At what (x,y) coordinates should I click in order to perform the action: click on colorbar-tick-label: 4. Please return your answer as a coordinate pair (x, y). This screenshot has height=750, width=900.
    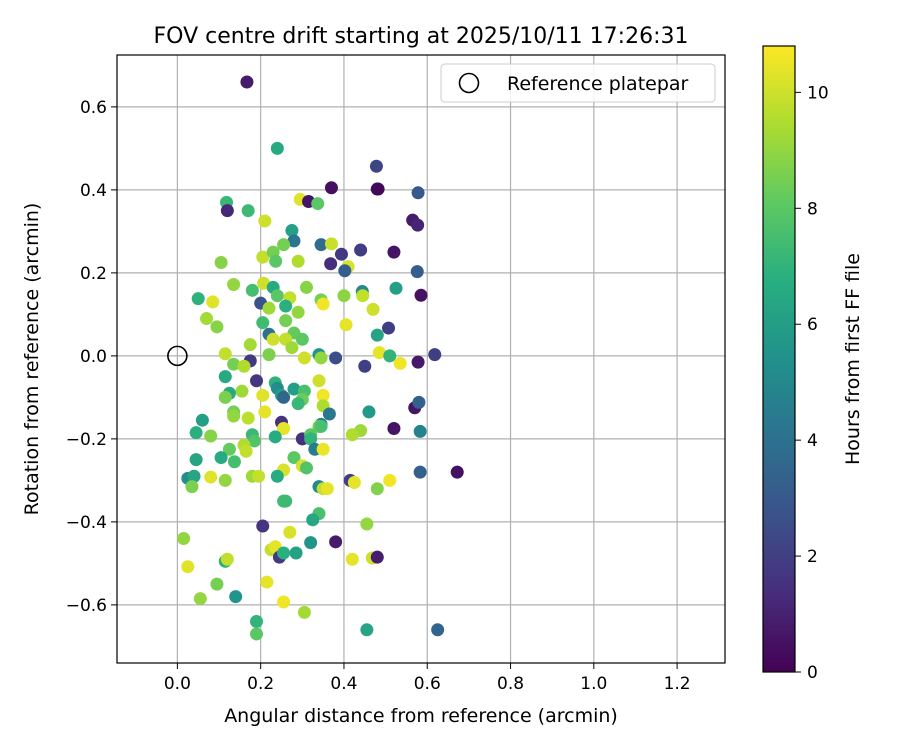
    Looking at the image, I should click on (812, 441).